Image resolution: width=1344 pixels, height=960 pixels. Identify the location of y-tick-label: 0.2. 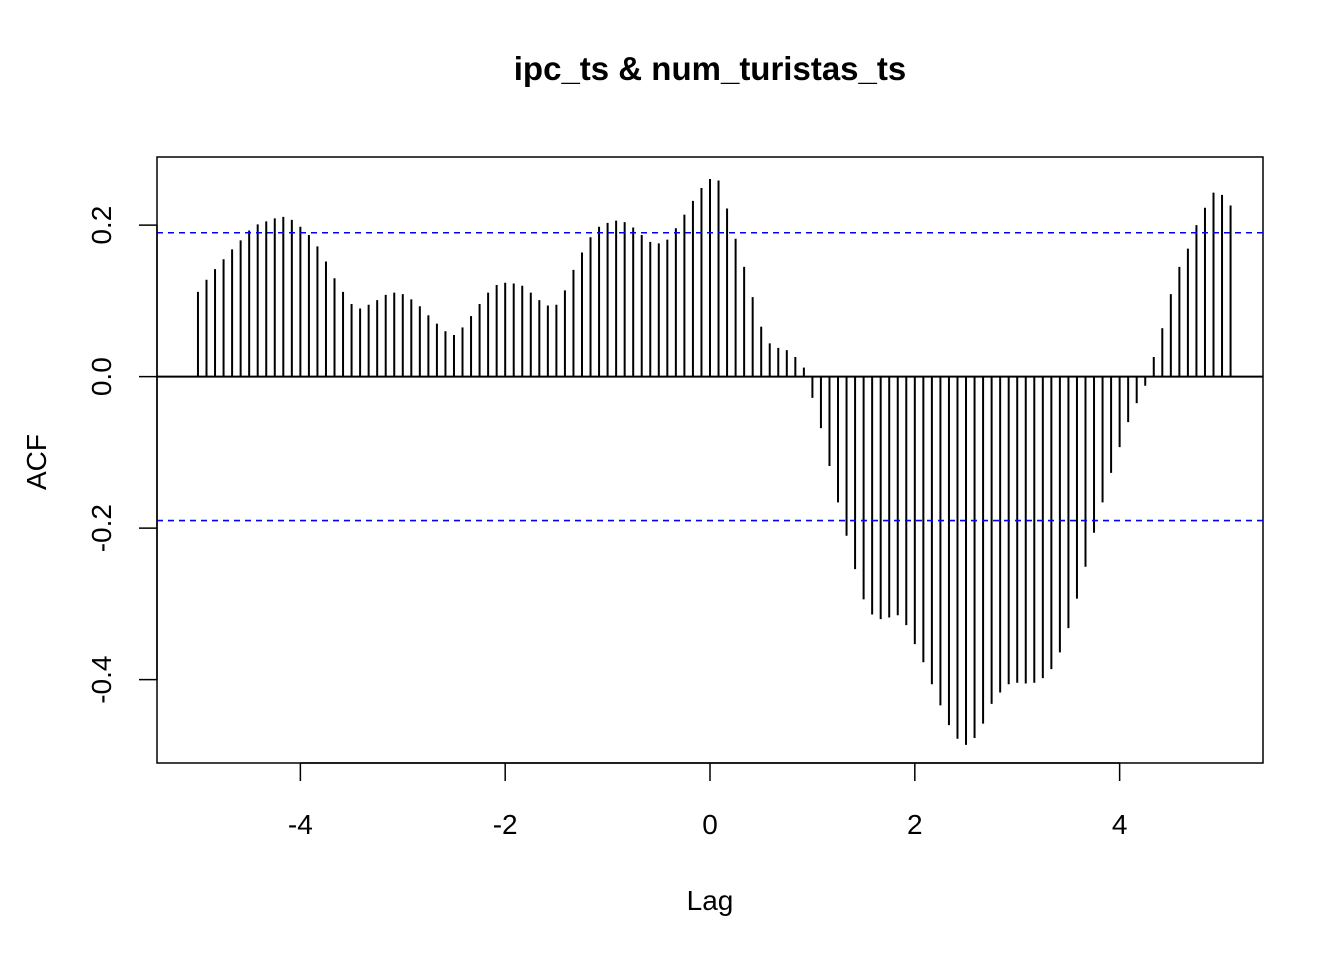
(101, 225).